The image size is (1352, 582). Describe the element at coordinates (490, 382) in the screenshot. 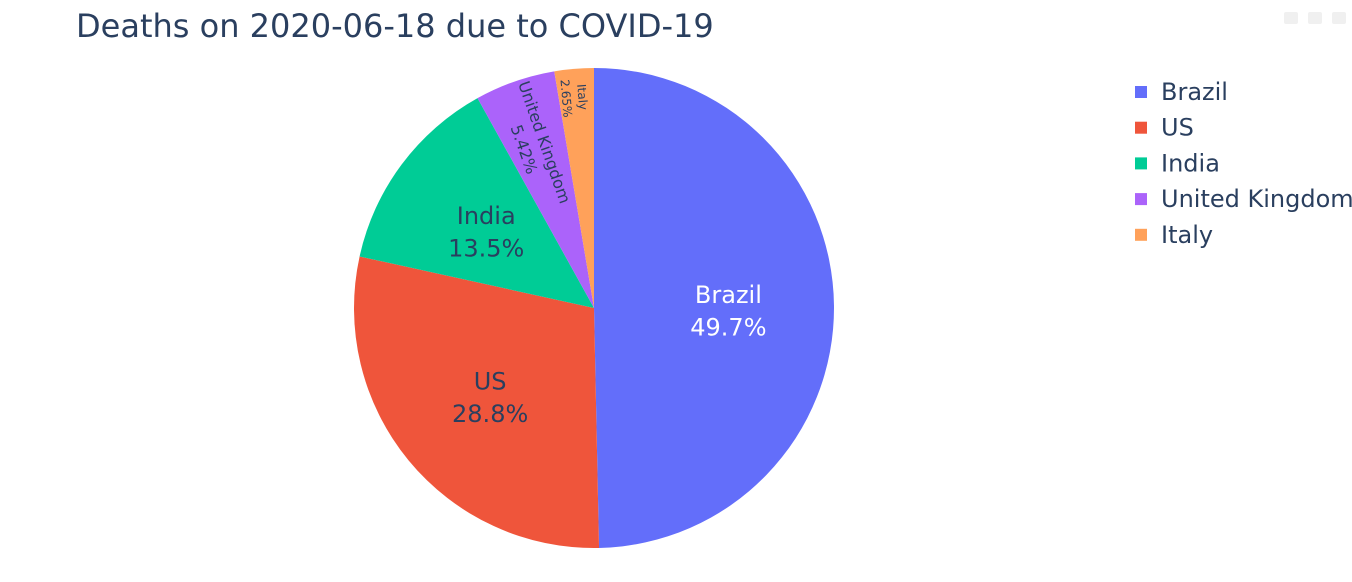

I see `slice-name-label: US` at that location.